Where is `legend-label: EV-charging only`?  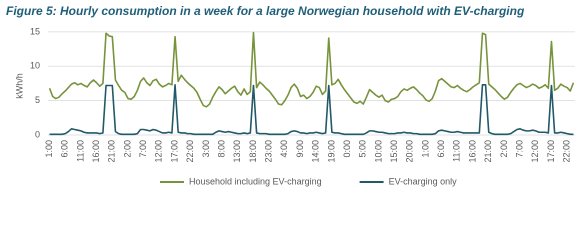 legend-label: EV-charging only is located at coordinates (423, 181).